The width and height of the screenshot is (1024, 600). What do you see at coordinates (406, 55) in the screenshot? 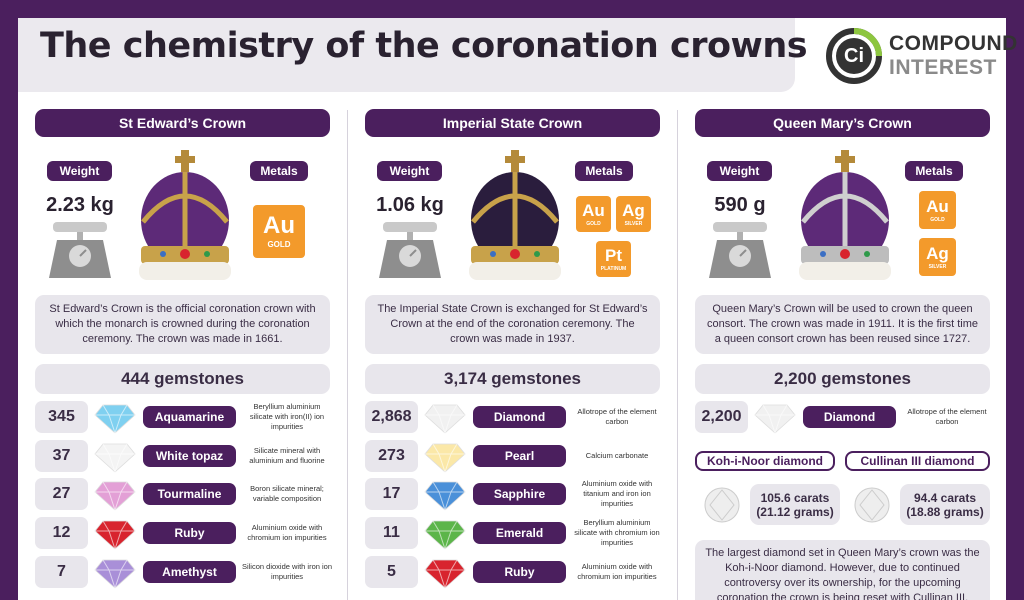
I see `title-banner` at bounding box center [406, 55].